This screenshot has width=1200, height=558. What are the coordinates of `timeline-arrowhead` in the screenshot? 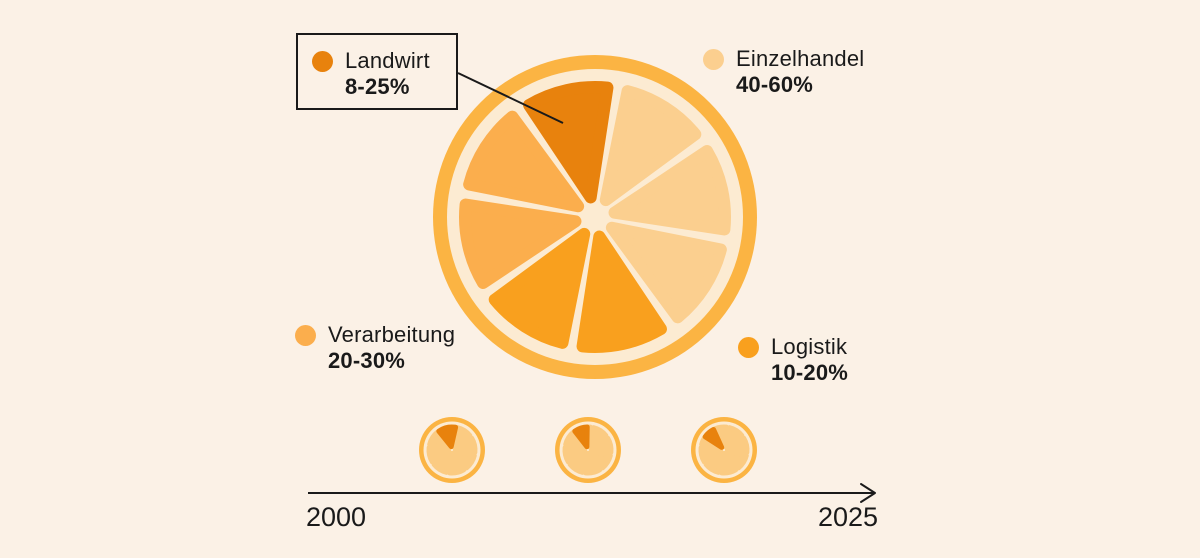 It's located at (868, 493).